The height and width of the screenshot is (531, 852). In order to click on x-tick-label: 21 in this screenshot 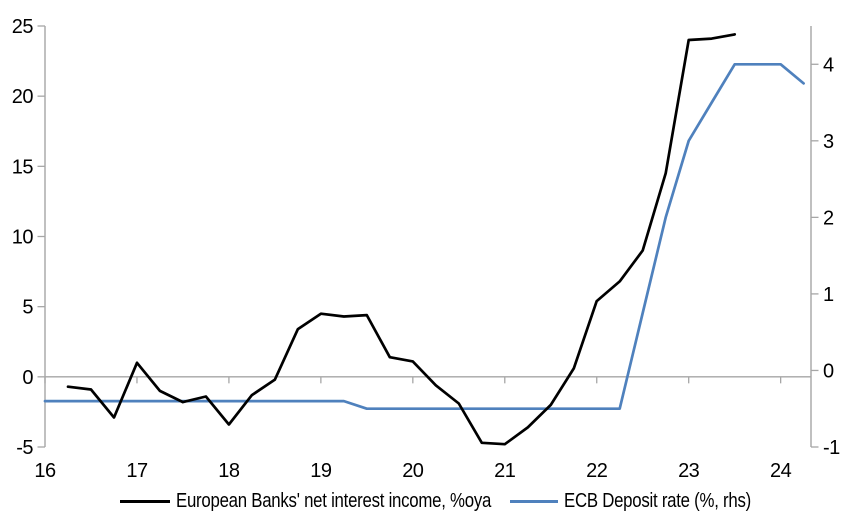, I will do `click(505, 471)`.